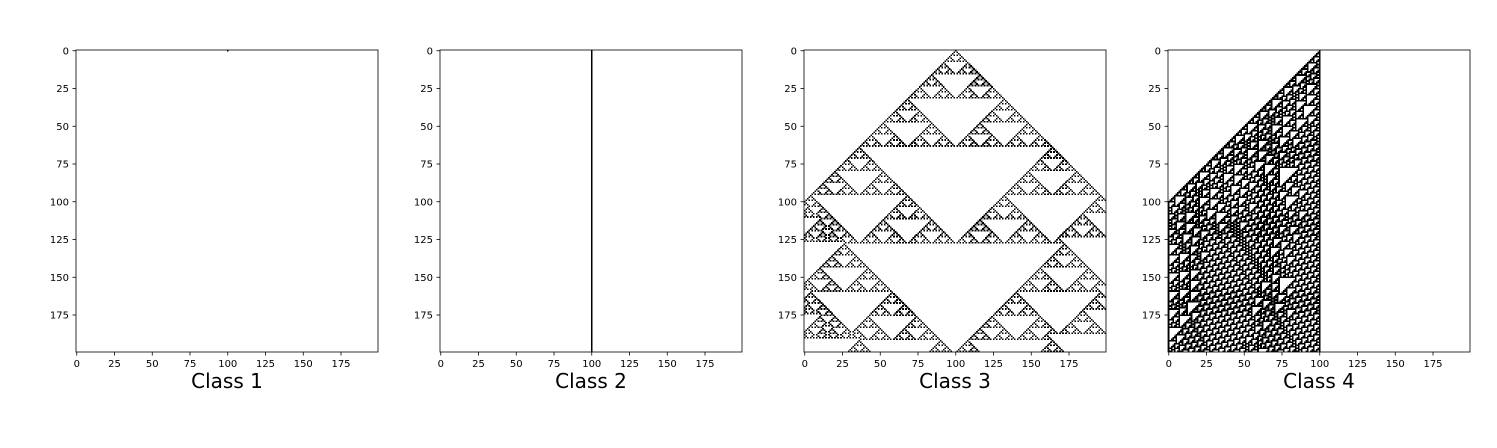 Image resolution: width=1497 pixels, height=448 pixels. What do you see at coordinates (423, 240) in the screenshot?
I see `y-tick-label: 125` at bounding box center [423, 240].